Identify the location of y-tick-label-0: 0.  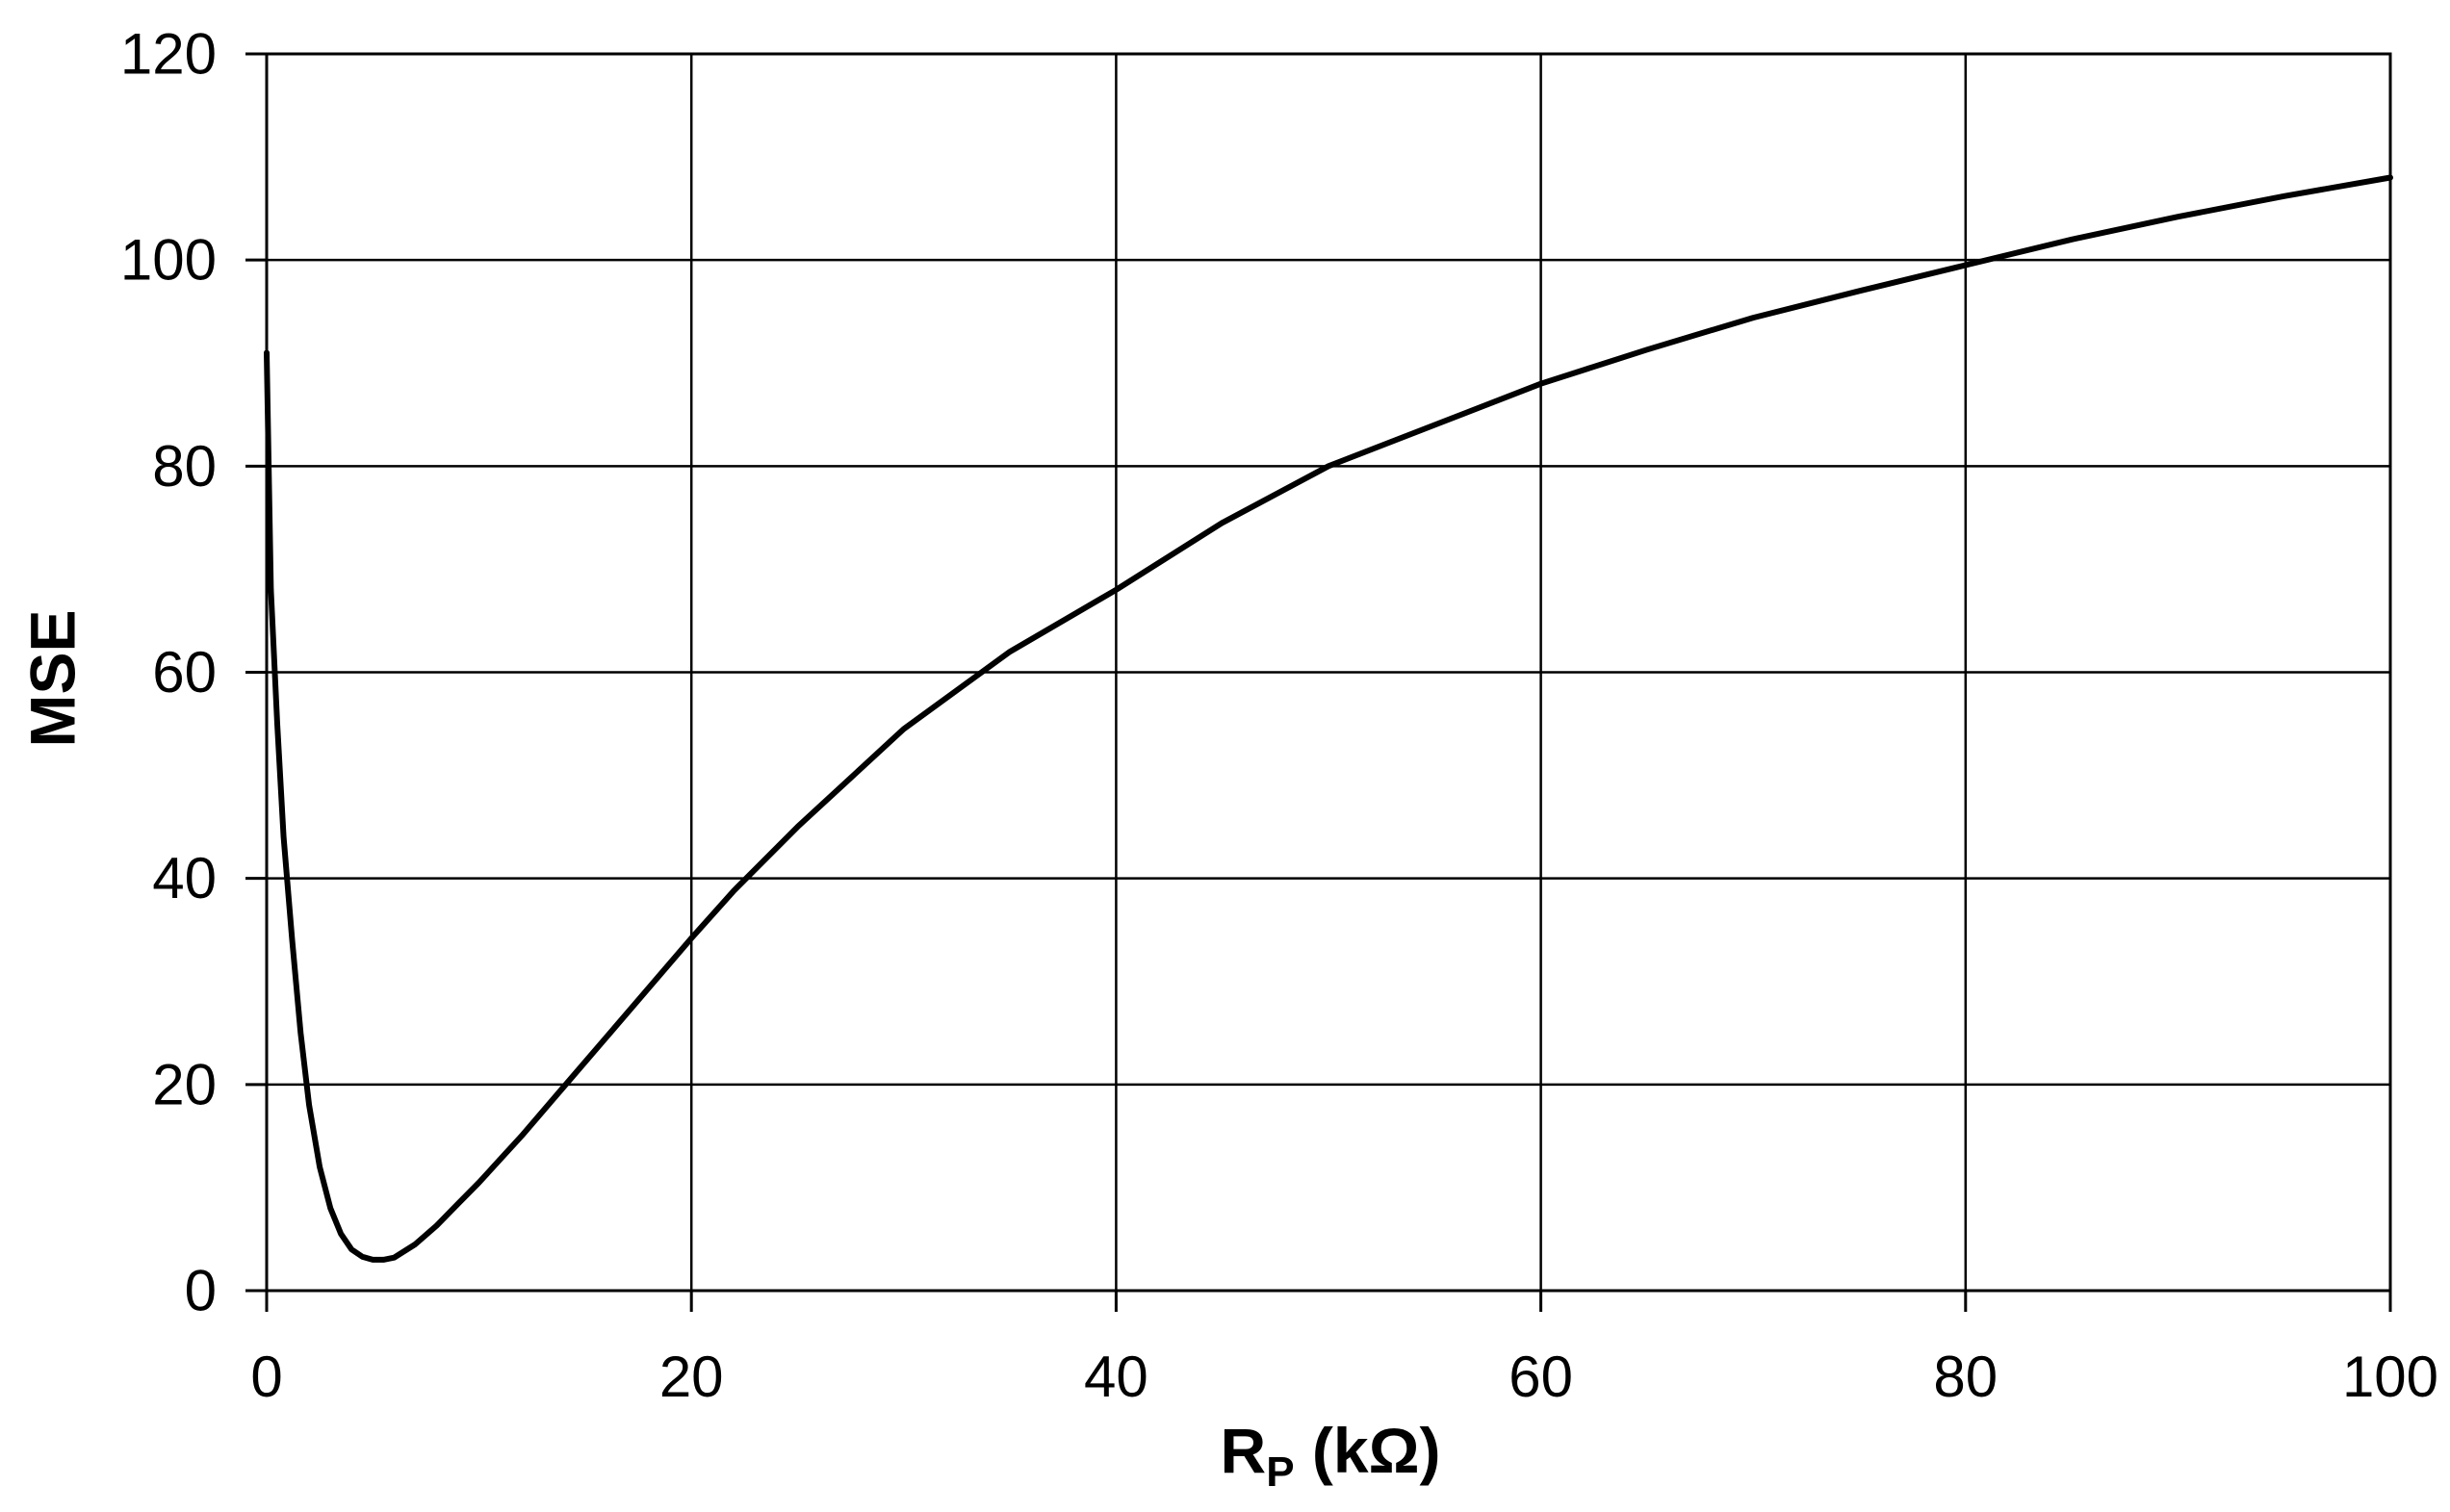
(201, 1291).